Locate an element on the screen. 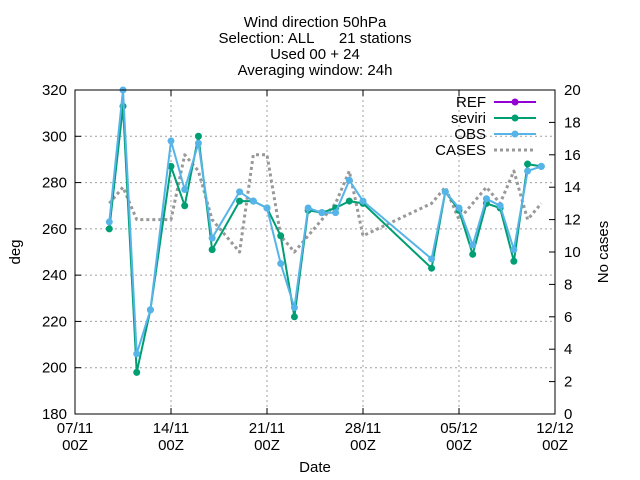 The width and height of the screenshot is (640, 480). x-tick-label: 28/11 is located at coordinates (363, 428).